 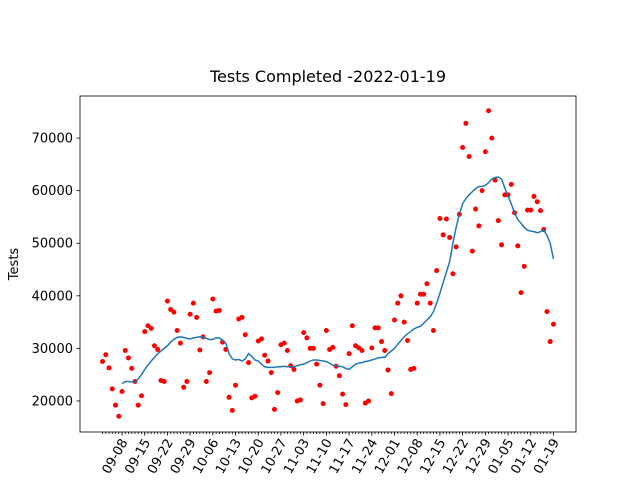 I want to click on y-tick-label: 60000, so click(x=52, y=191).